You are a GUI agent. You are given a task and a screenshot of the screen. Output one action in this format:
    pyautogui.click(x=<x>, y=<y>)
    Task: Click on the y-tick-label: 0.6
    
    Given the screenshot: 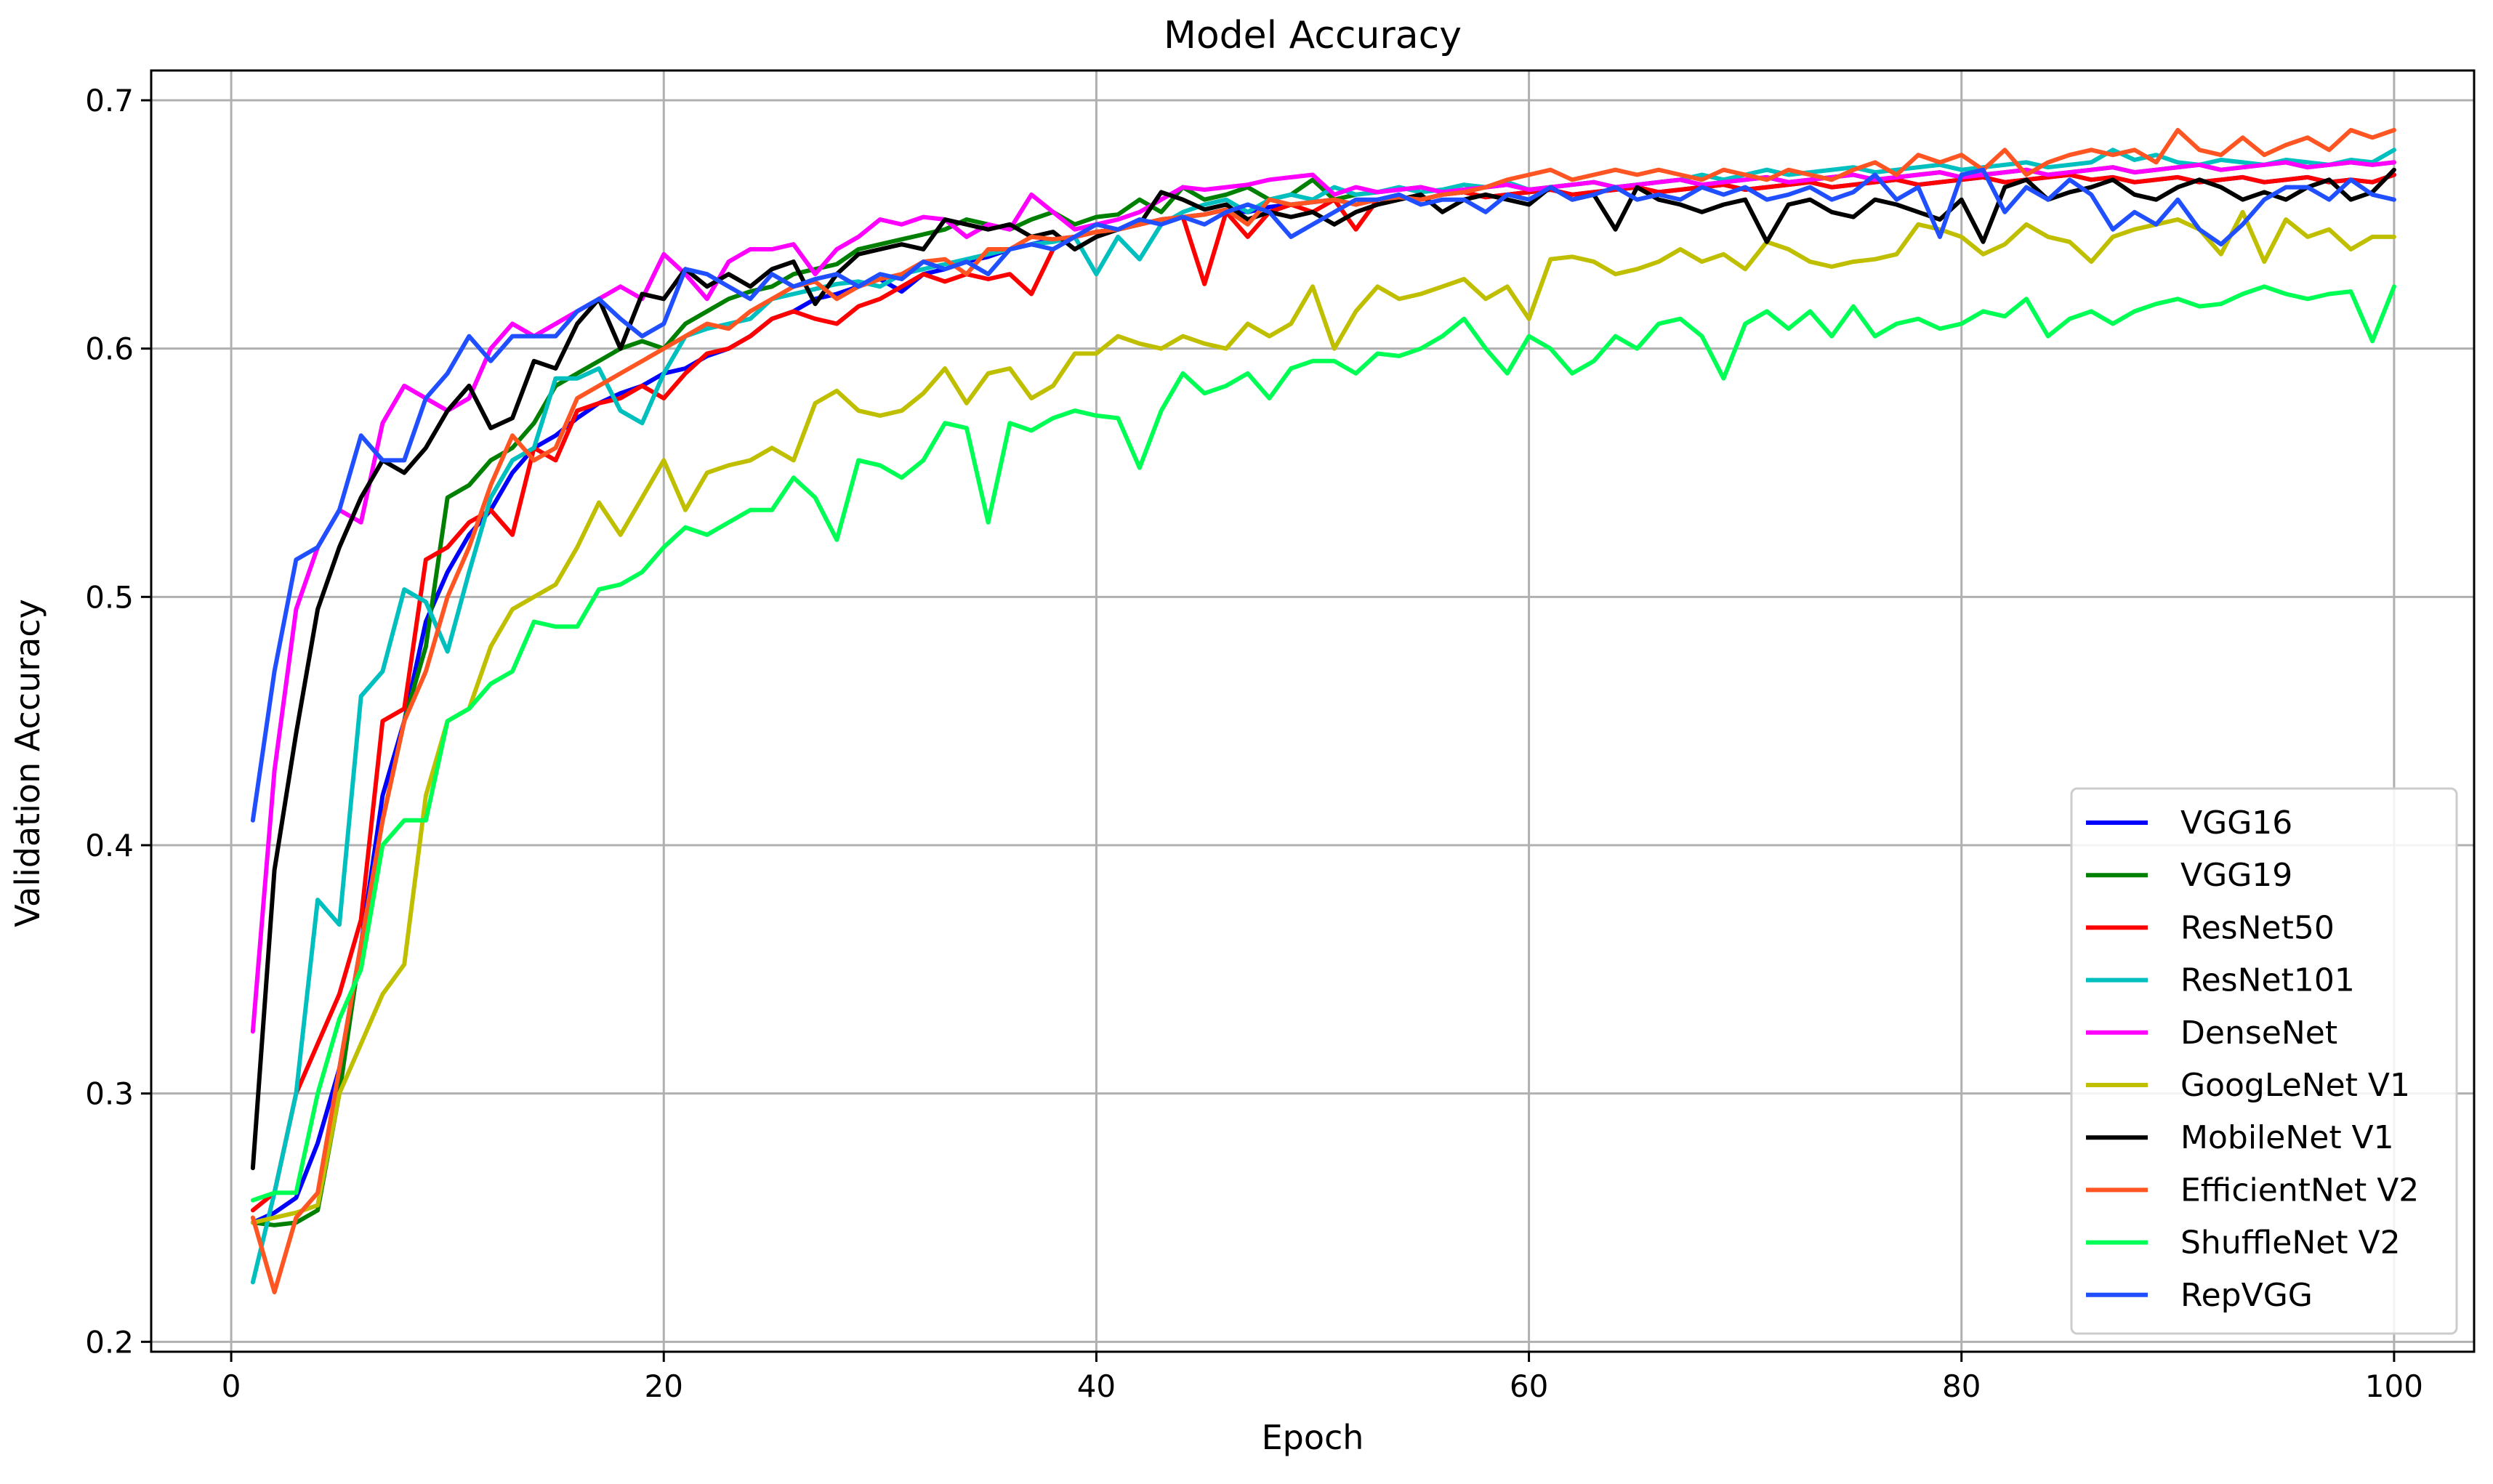 What is the action you would take?
    pyautogui.click(x=110, y=349)
    